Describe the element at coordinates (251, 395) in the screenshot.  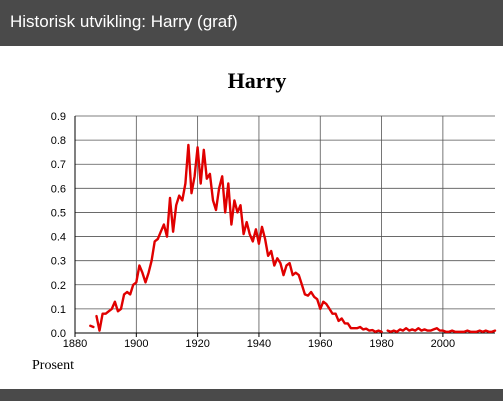
I see `bottom-bar` at that location.